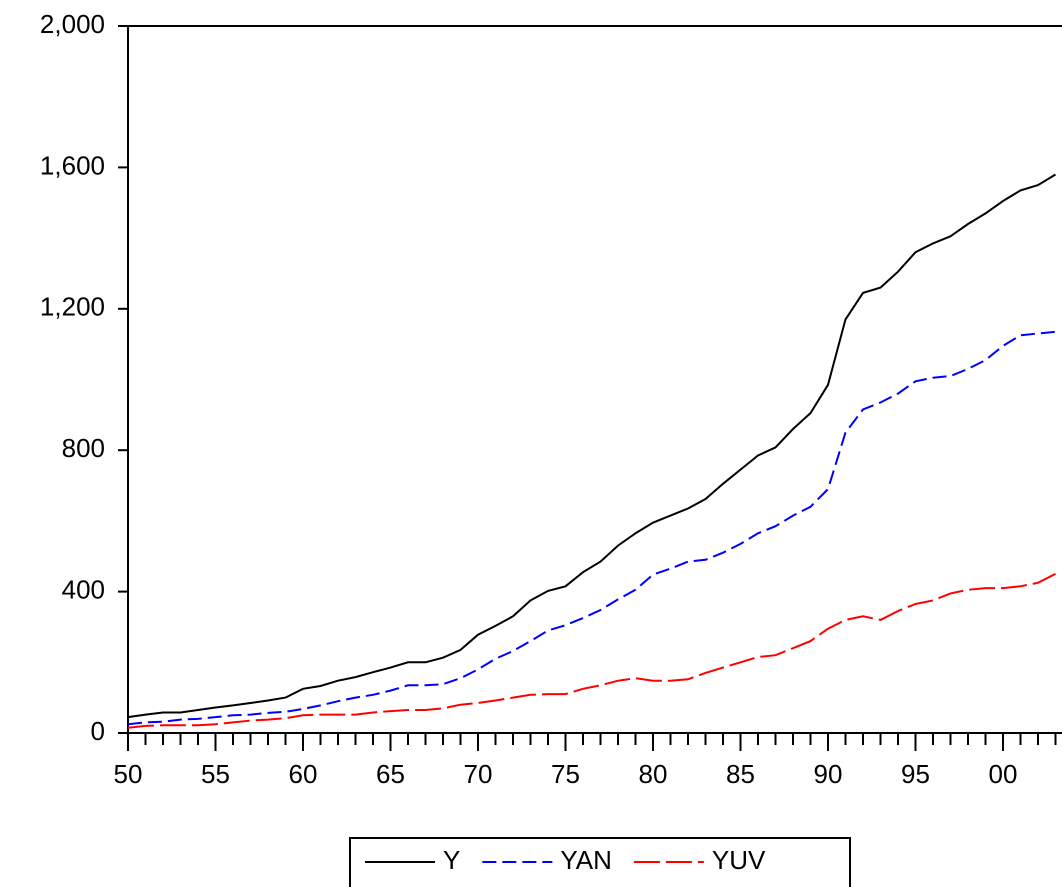  Describe the element at coordinates (1003, 774) in the screenshot. I see `x-tick-label: 00` at that location.